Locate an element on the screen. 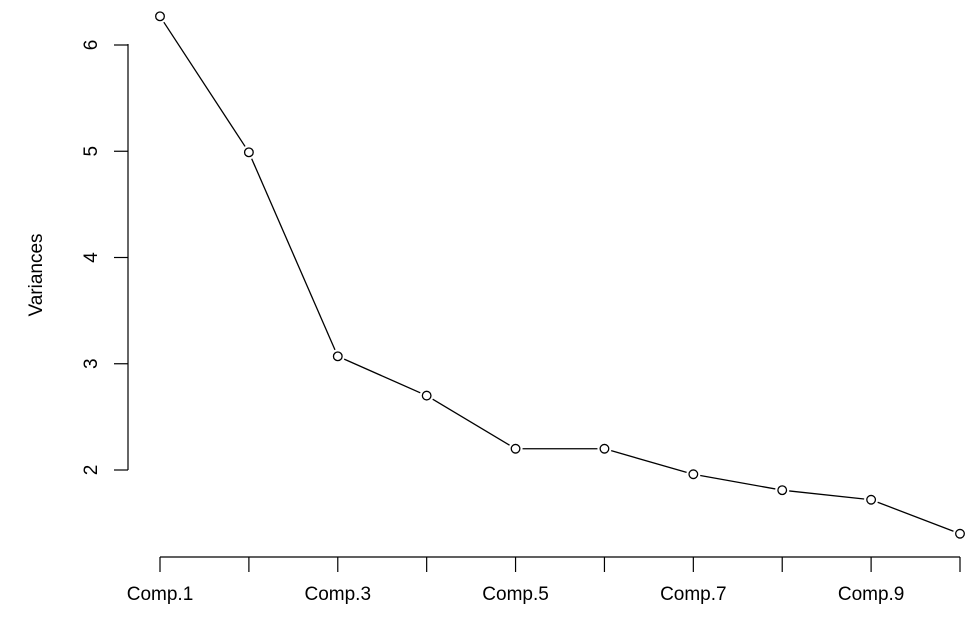 The height and width of the screenshot is (629, 973). y-tick-label: 3 is located at coordinates (91, 363).